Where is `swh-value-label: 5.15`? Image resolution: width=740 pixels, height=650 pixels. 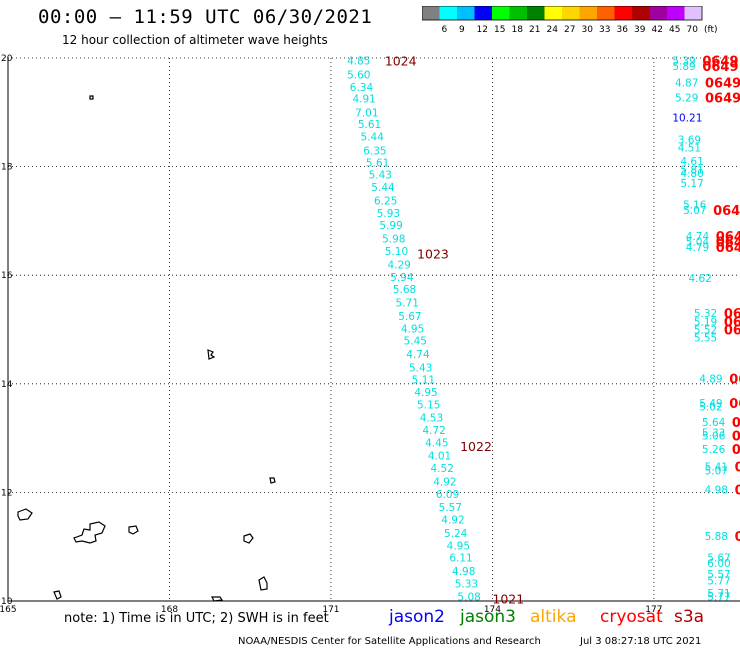
swh-value-label: 5.15 is located at coordinates (428, 405).